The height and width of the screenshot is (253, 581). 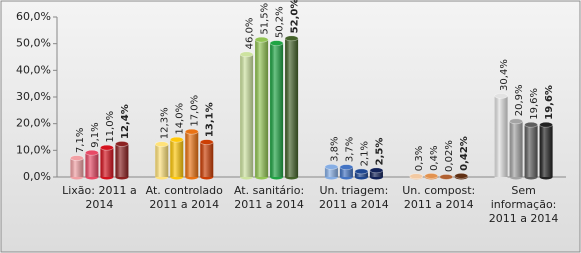 What do you see at coordinates (99, 204) in the screenshot?
I see `x-tick-label: 2014` at bounding box center [99, 204].